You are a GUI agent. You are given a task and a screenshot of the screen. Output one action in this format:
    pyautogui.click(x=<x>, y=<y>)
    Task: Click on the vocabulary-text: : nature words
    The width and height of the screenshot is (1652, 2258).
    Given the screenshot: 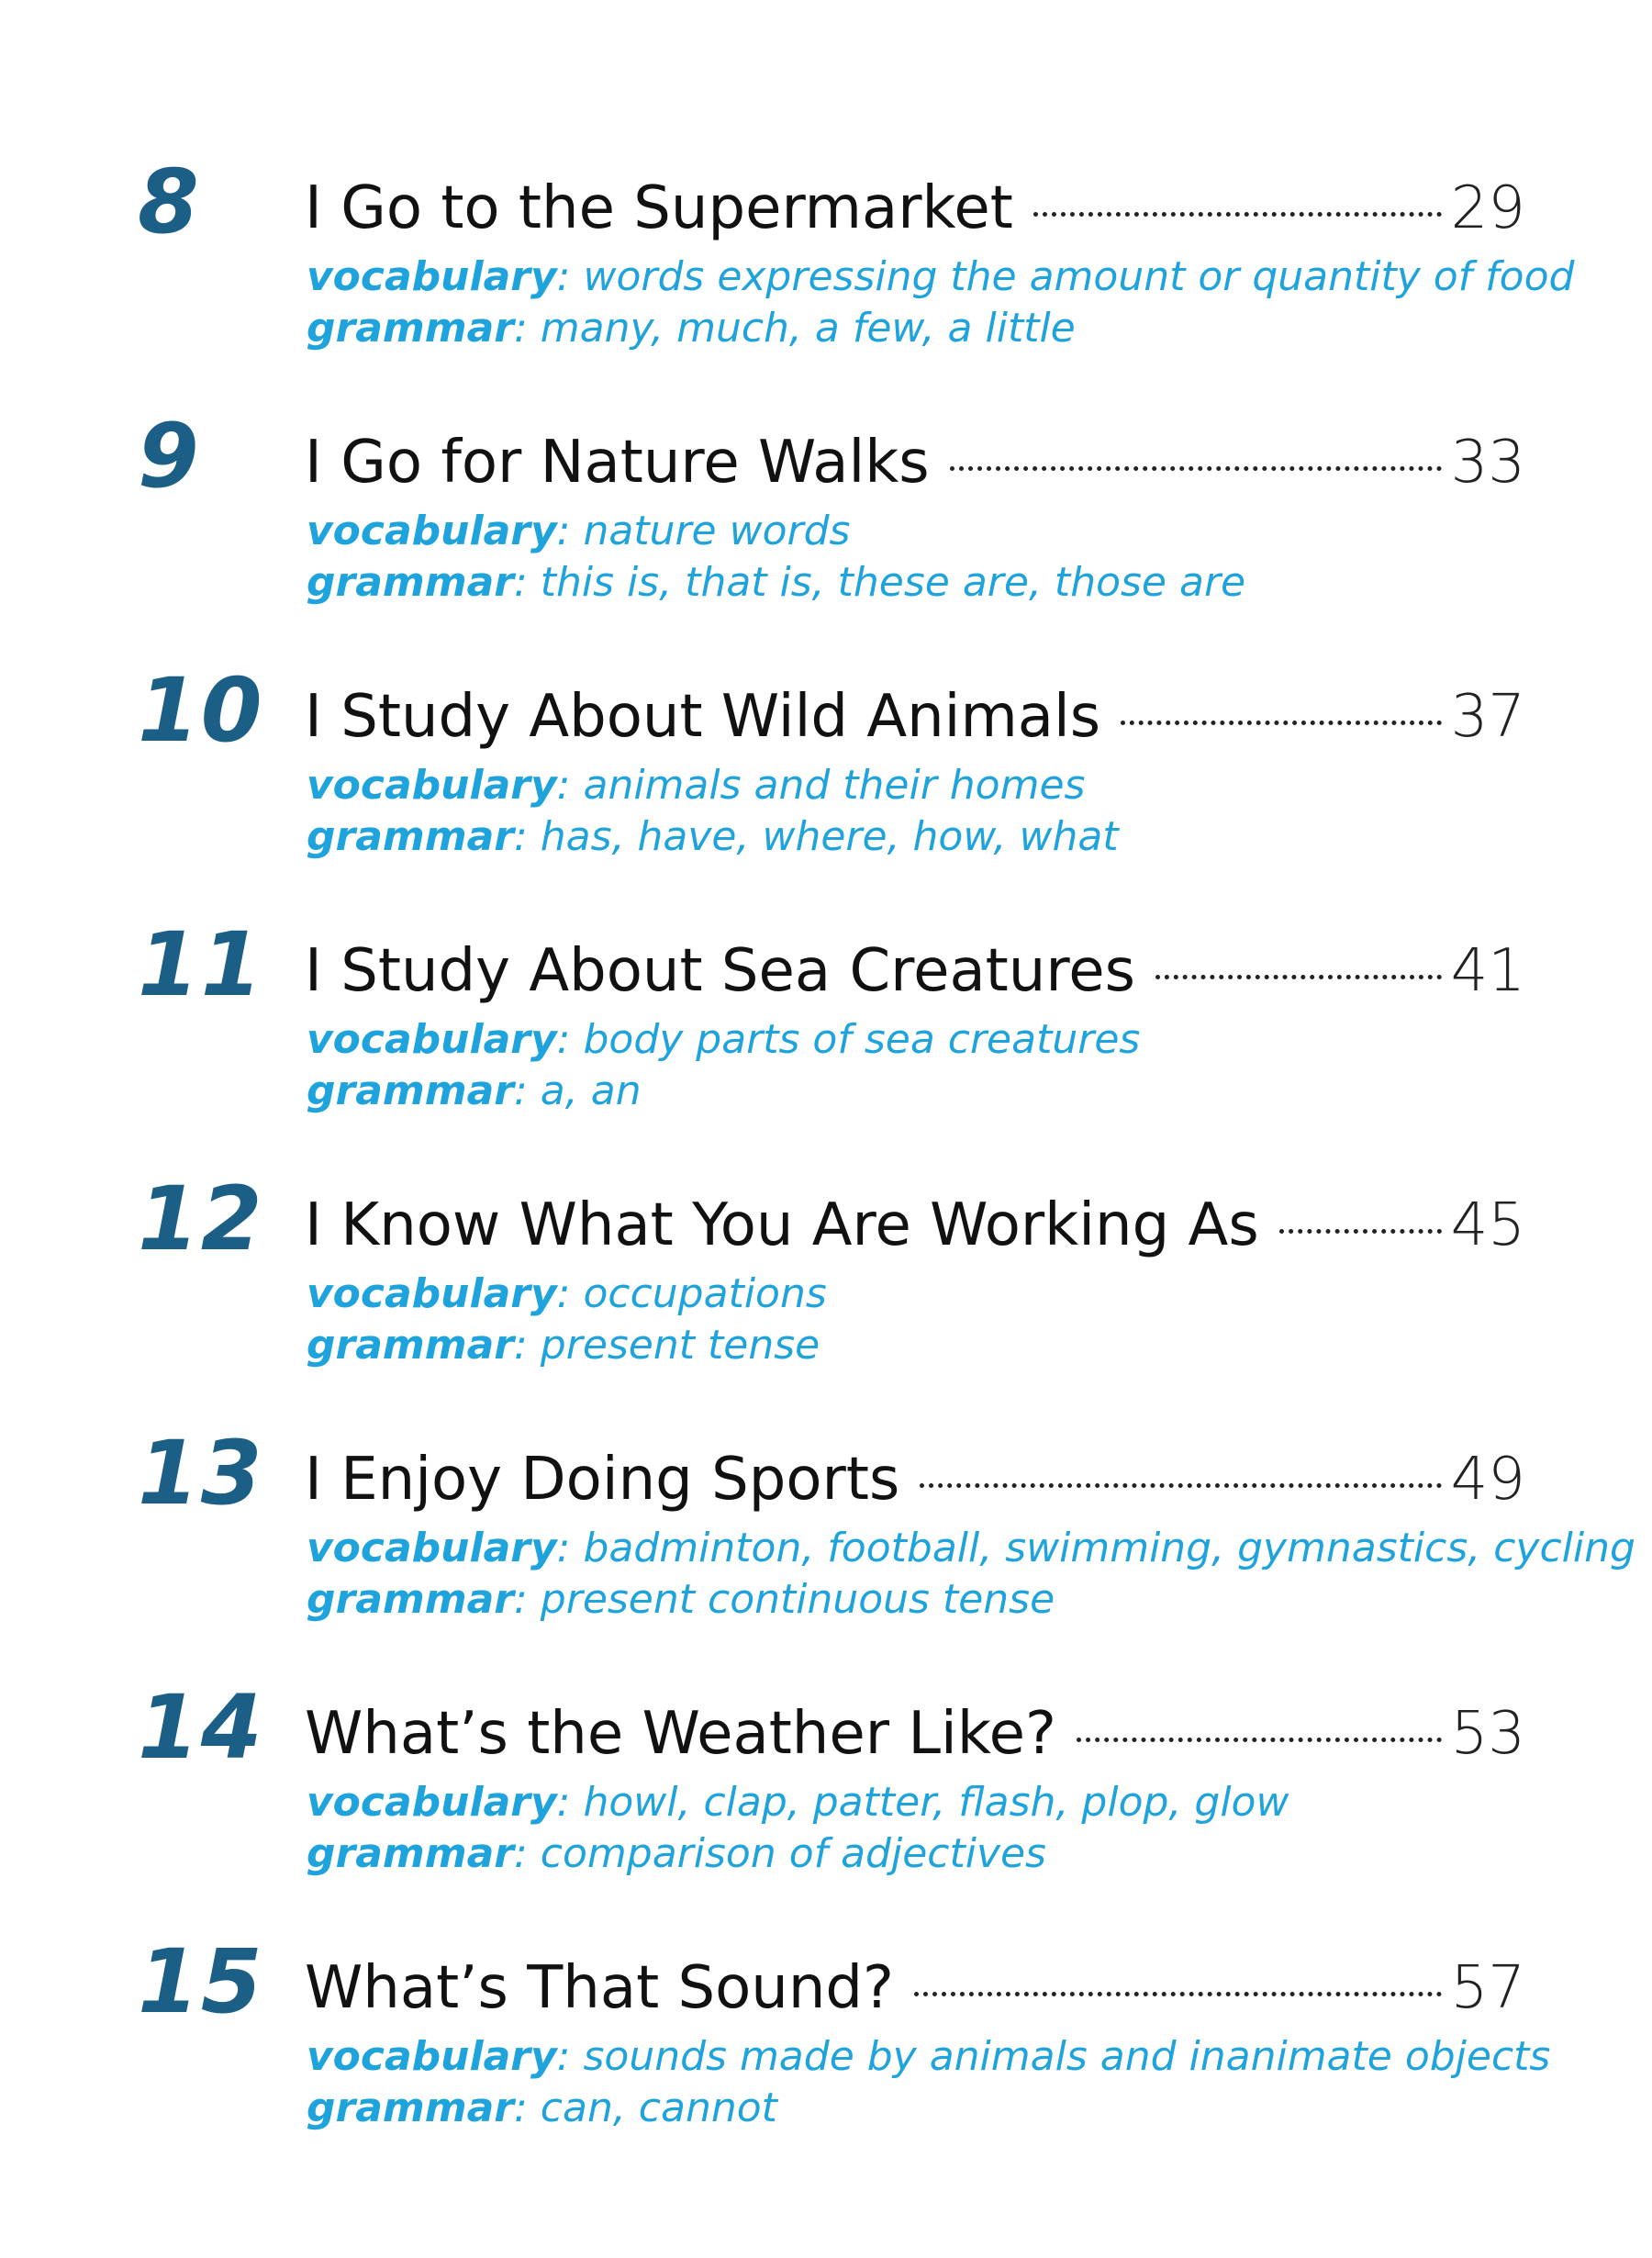 What is the action you would take?
    pyautogui.click(x=704, y=531)
    